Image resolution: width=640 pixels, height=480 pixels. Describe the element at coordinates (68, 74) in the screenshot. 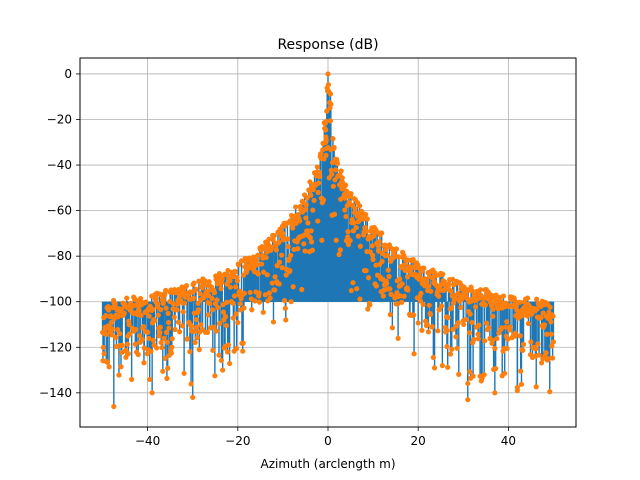

I see `y-tick-label: 0` at that location.